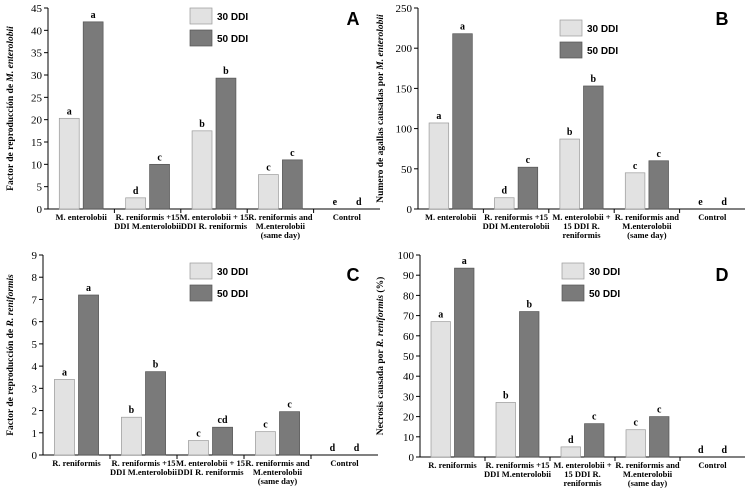 Image resolution: width=745 pixels, height=494 pixels. Describe the element at coordinates (232, 272) in the screenshot. I see `panel-c-legend-label: 30 DDI` at that location.